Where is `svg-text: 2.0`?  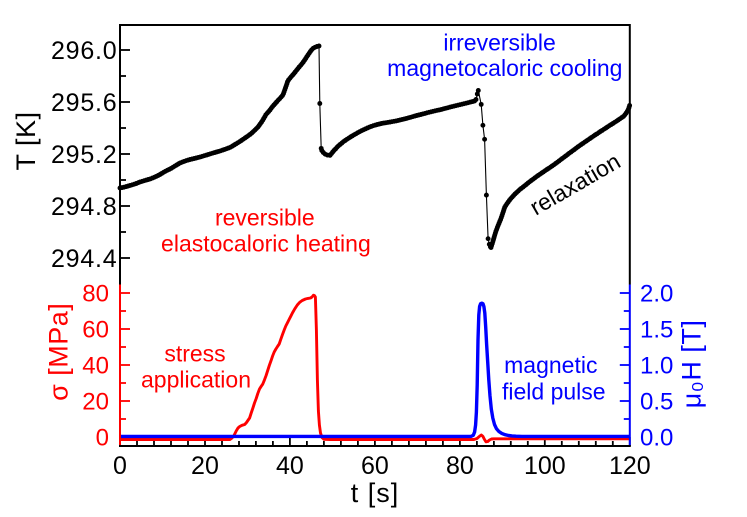
svg-text: 2.0 is located at coordinates (656, 294).